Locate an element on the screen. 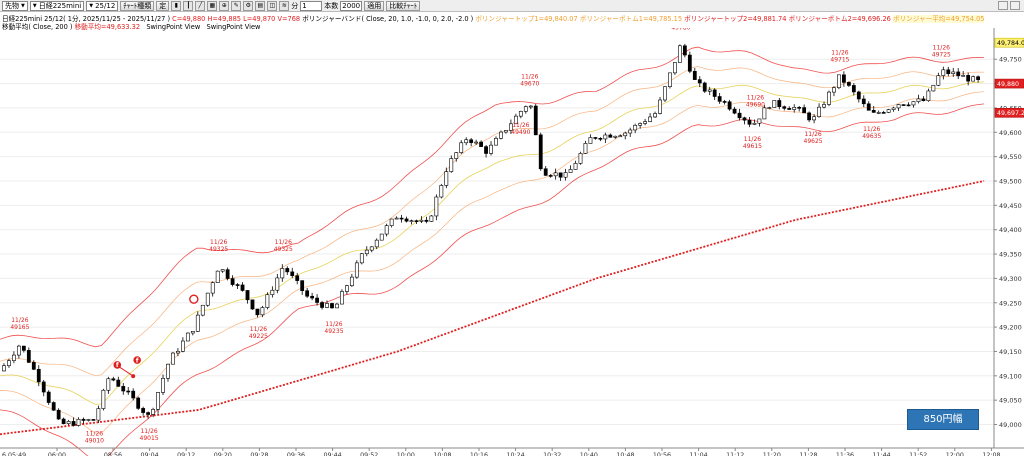 The image size is (1024, 456). y-tick-label: 49,750 is located at coordinates (1010, 60).